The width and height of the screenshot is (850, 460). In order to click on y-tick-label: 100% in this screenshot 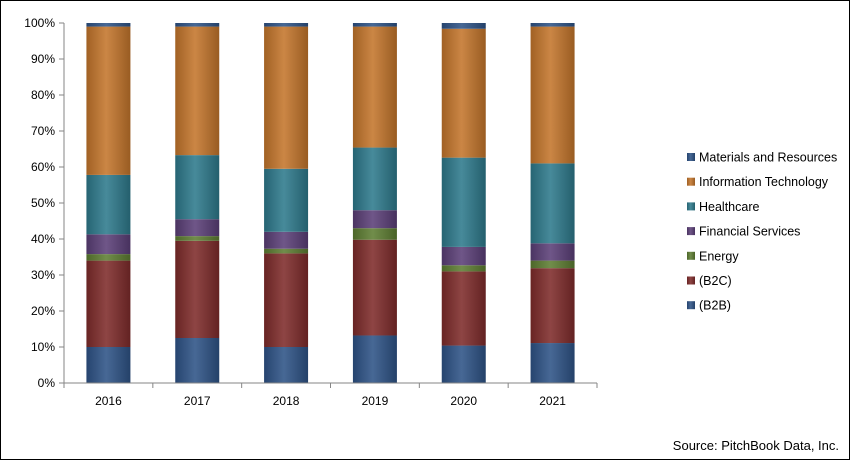, I will do `click(39, 23)`.